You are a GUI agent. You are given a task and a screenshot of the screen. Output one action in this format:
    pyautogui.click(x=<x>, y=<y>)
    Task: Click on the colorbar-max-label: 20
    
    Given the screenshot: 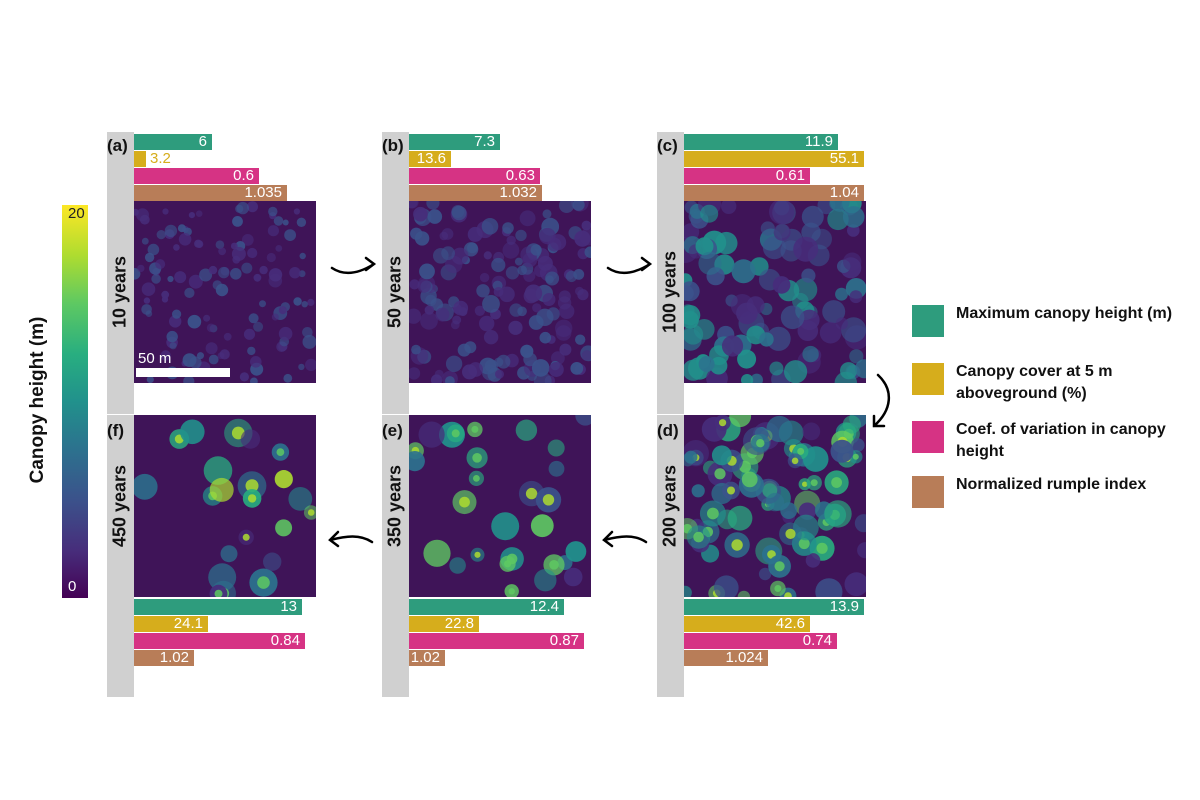 What is the action you would take?
    pyautogui.click(x=76, y=213)
    